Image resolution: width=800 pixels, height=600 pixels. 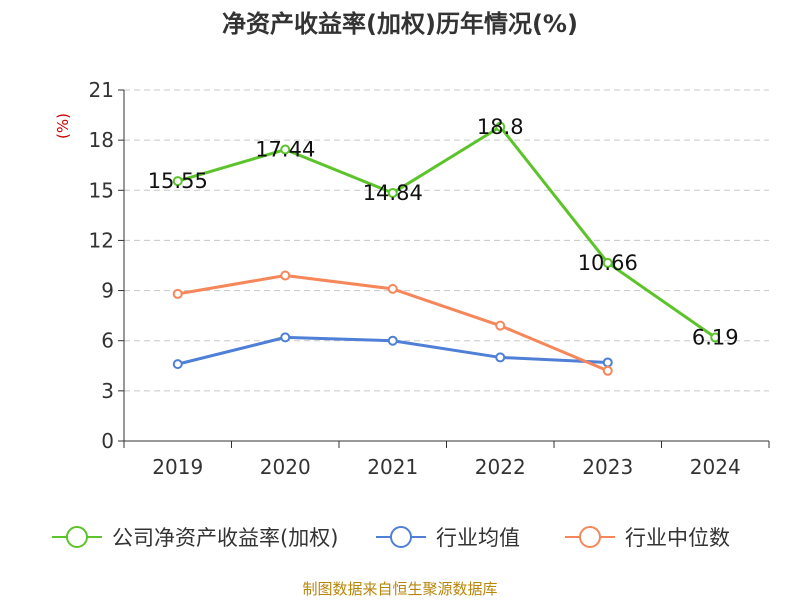 I want to click on y-tick-label: 0, so click(x=107, y=441).